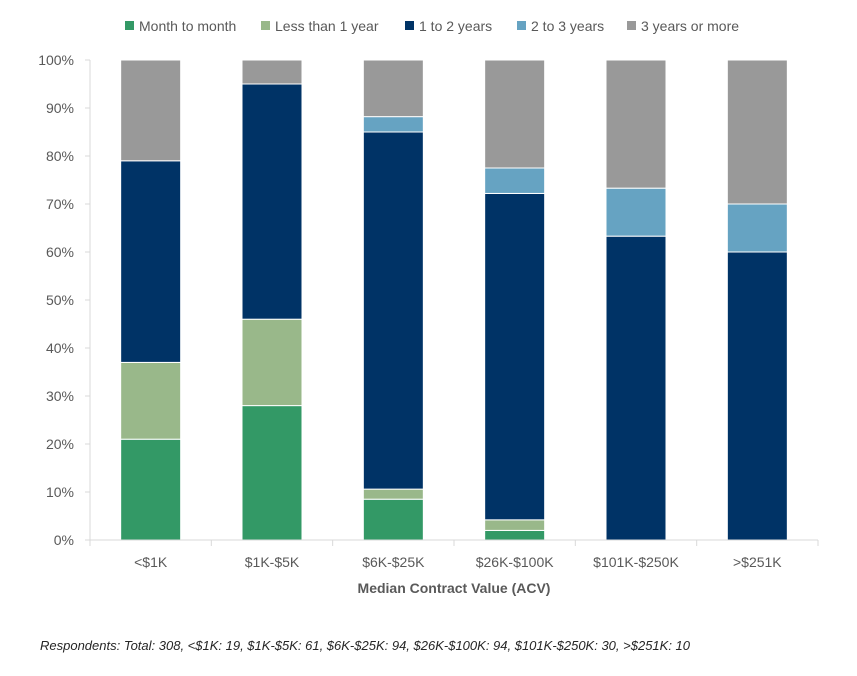 The height and width of the screenshot is (676, 857). Describe the element at coordinates (757, 562) in the screenshot. I see `x-tick-label: >$251K` at that location.